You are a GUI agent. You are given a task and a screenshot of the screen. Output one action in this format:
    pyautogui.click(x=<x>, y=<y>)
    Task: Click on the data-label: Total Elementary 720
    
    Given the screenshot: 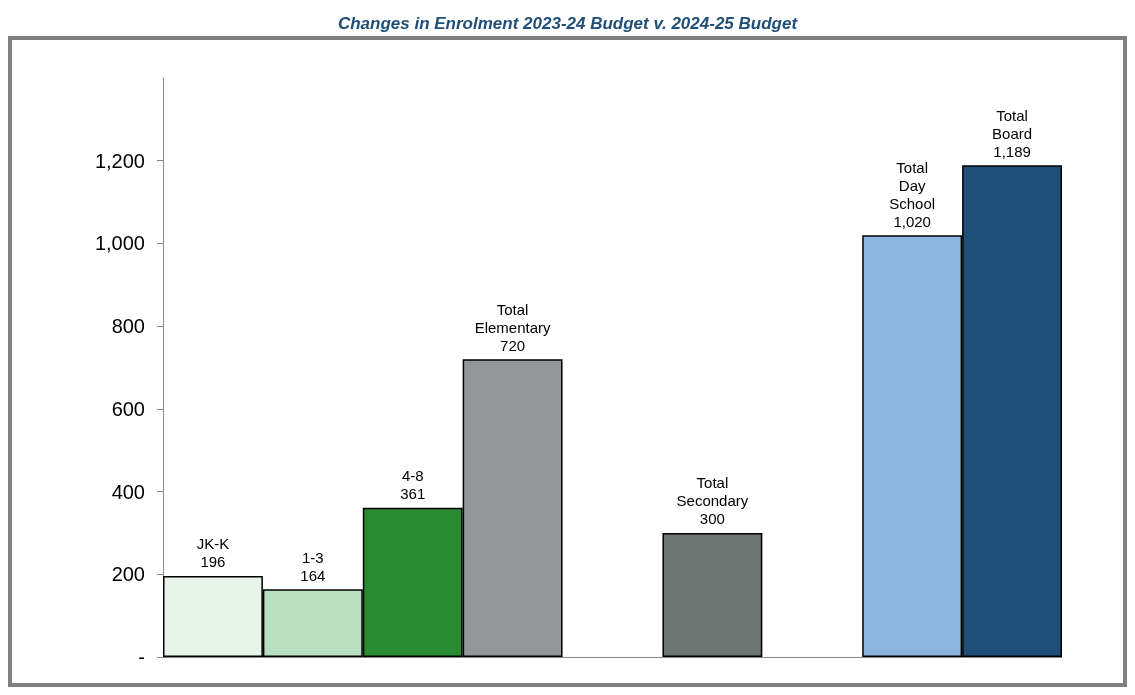 What is the action you would take?
    pyautogui.click(x=513, y=327)
    